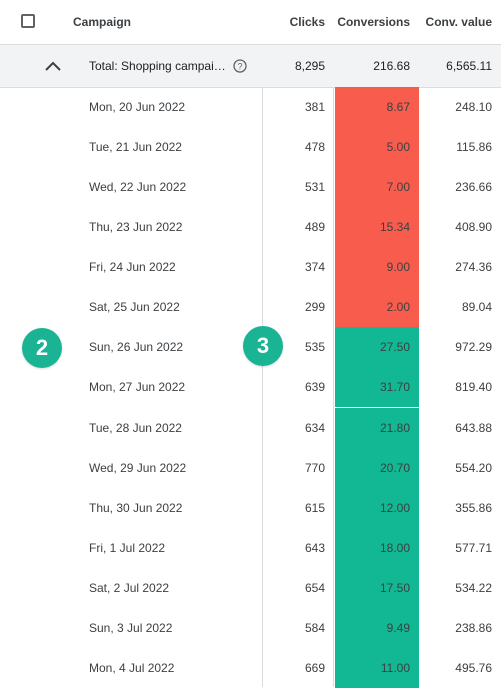 This screenshot has width=501, height=688. I want to click on row-conv-value: 554.20, so click(473, 467).